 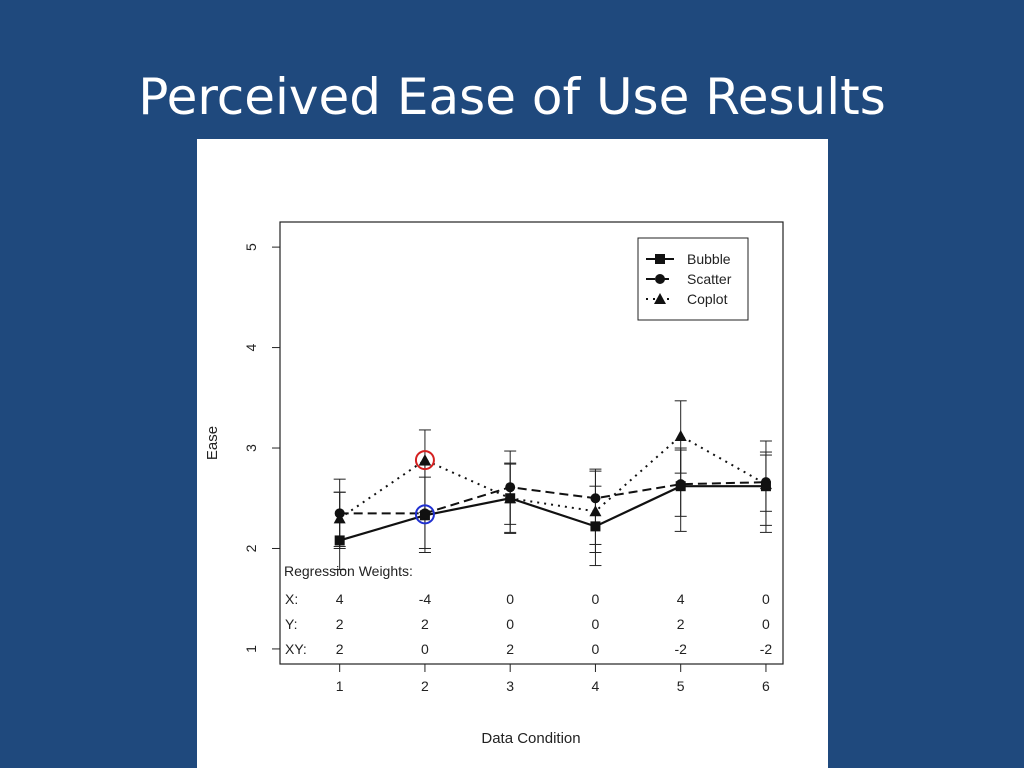 What do you see at coordinates (251, 347) in the screenshot?
I see `y-tick-label: 4` at bounding box center [251, 347].